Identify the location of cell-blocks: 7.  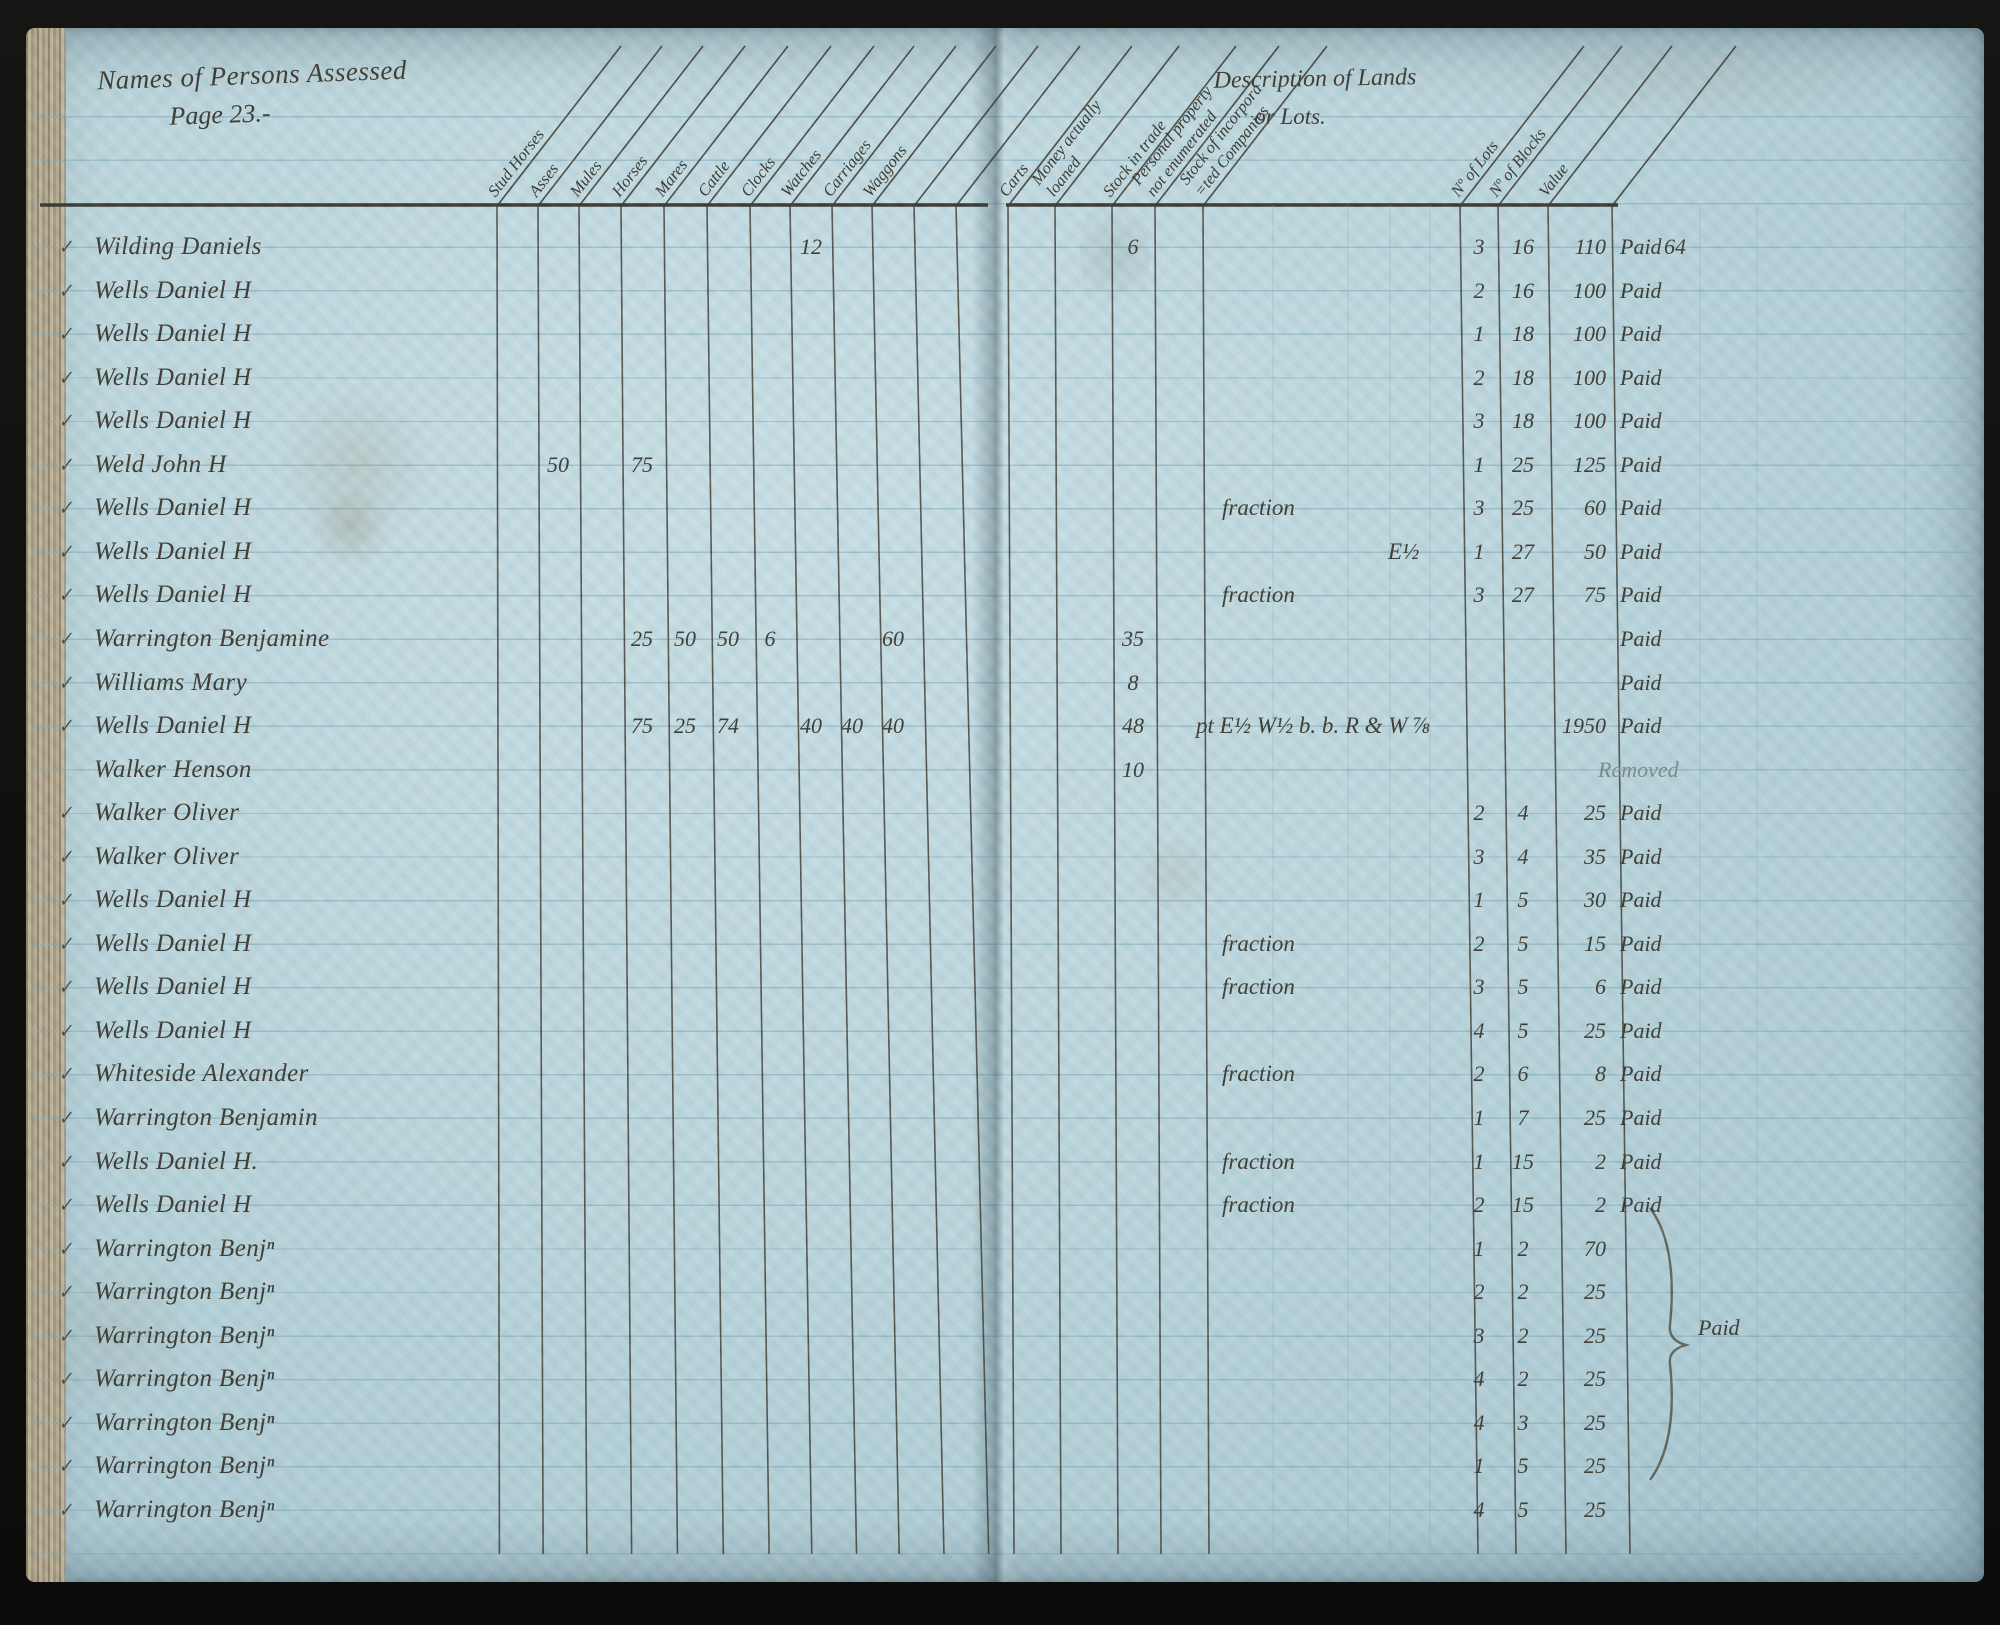
(1523, 1118).